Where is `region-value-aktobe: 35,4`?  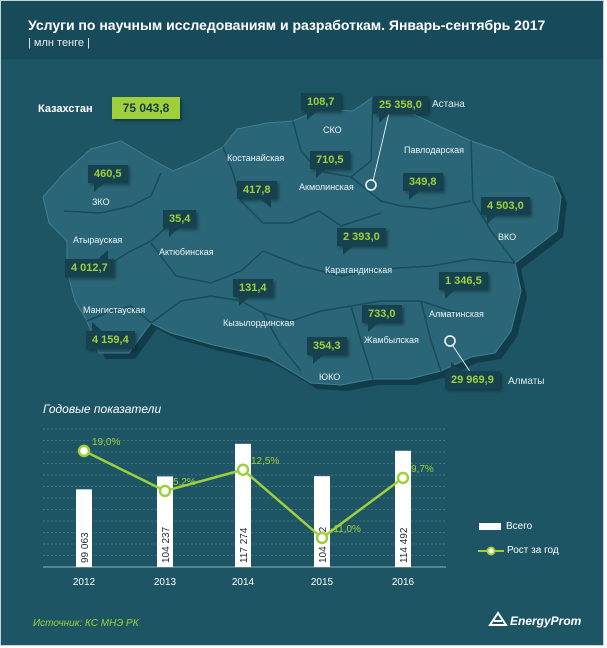 region-value-aktobe: 35,4 is located at coordinates (180, 223).